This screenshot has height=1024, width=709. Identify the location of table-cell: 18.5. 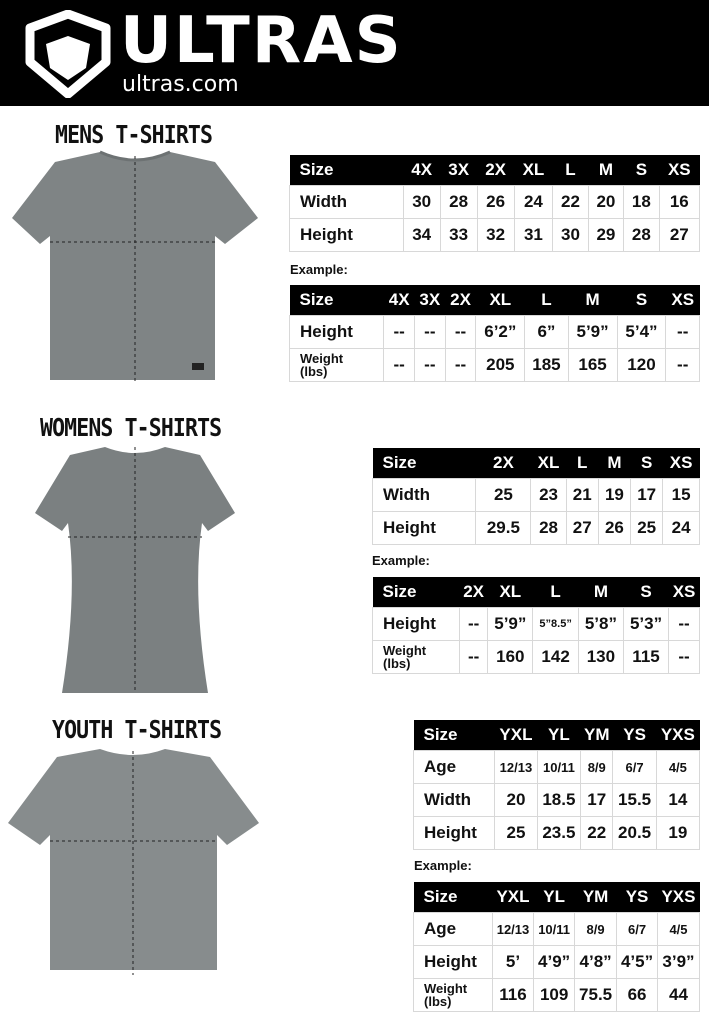
(559, 800).